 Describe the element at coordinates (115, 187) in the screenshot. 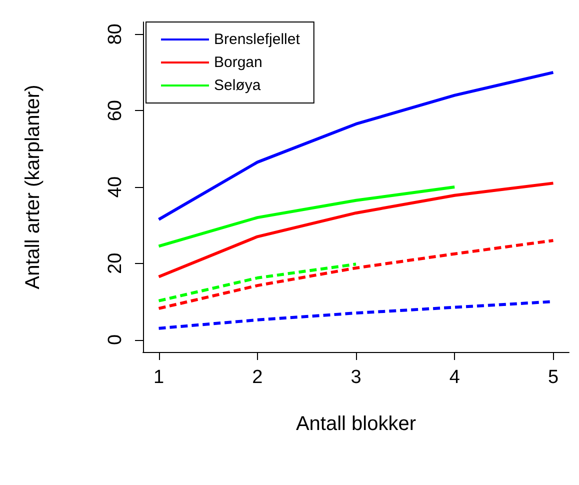

I see `y-tick-label: 40` at that location.